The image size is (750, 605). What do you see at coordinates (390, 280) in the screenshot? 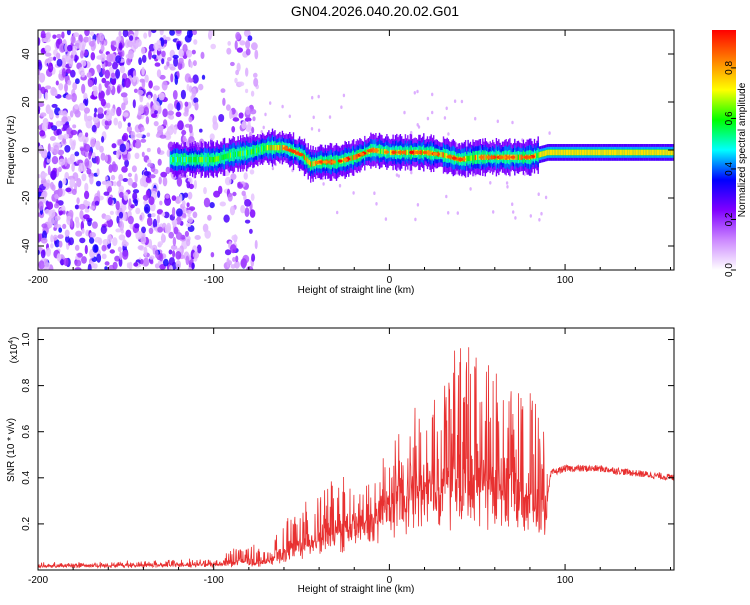
I see `spectrogram-xtick-label: 0` at bounding box center [390, 280].